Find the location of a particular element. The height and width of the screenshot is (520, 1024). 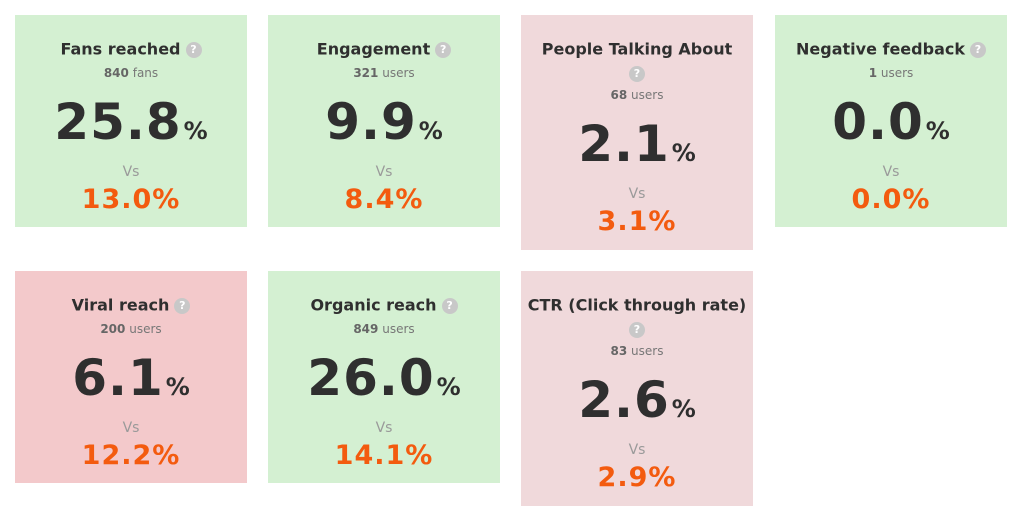

metric-card-engagement: Engagement? 321 users 9.9% Vs 8.4% is located at coordinates (384, 121).